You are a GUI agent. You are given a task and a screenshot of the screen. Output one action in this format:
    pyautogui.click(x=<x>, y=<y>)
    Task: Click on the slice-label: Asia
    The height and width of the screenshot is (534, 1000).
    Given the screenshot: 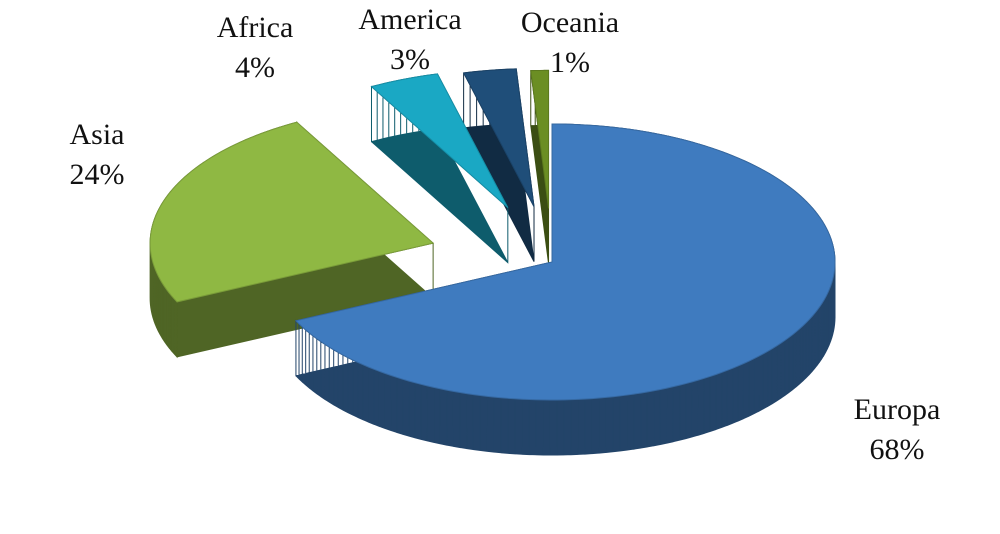 What is the action you would take?
    pyautogui.click(x=97, y=134)
    